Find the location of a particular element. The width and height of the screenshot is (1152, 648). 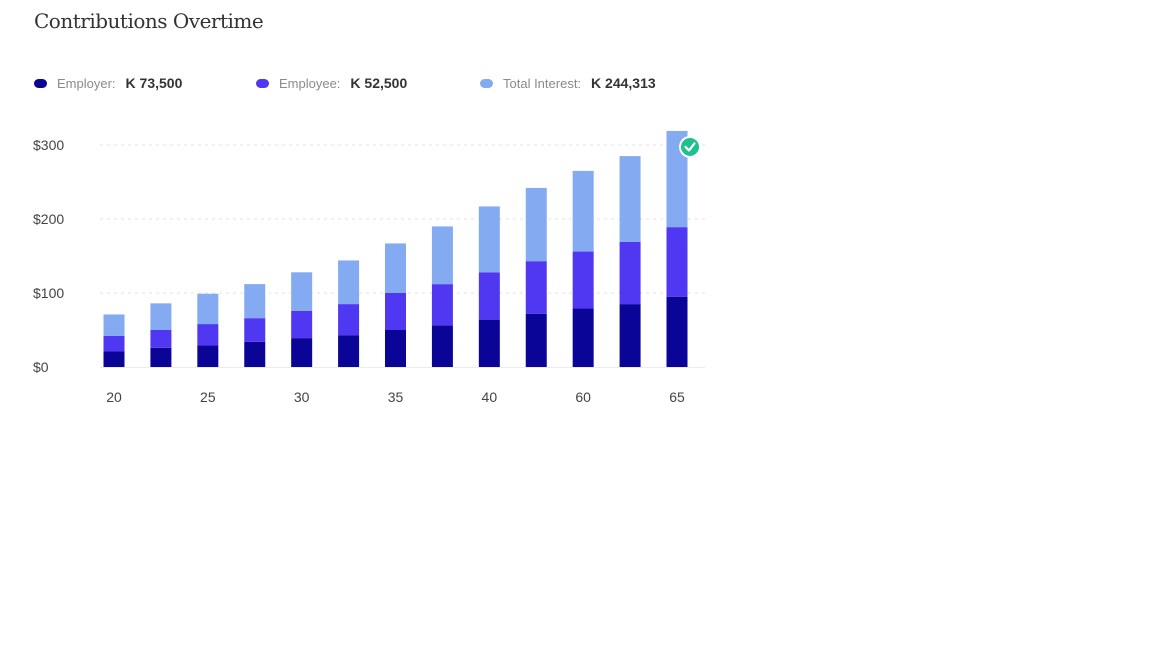

x-tick-label: 20 is located at coordinates (114, 397).